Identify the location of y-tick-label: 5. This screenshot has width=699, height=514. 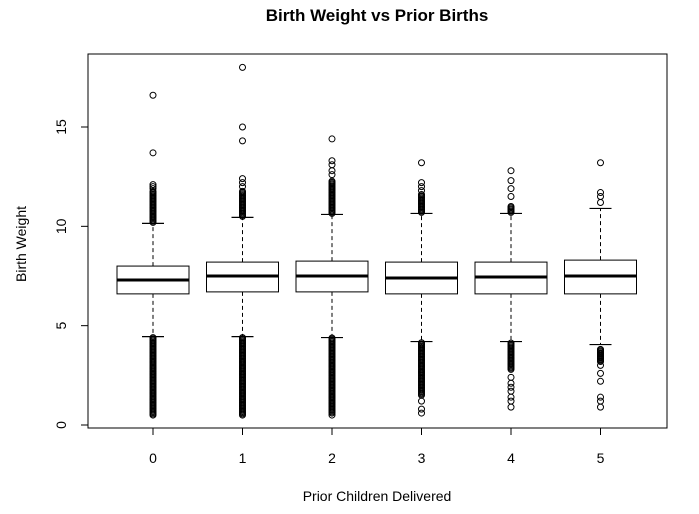
(61, 326).